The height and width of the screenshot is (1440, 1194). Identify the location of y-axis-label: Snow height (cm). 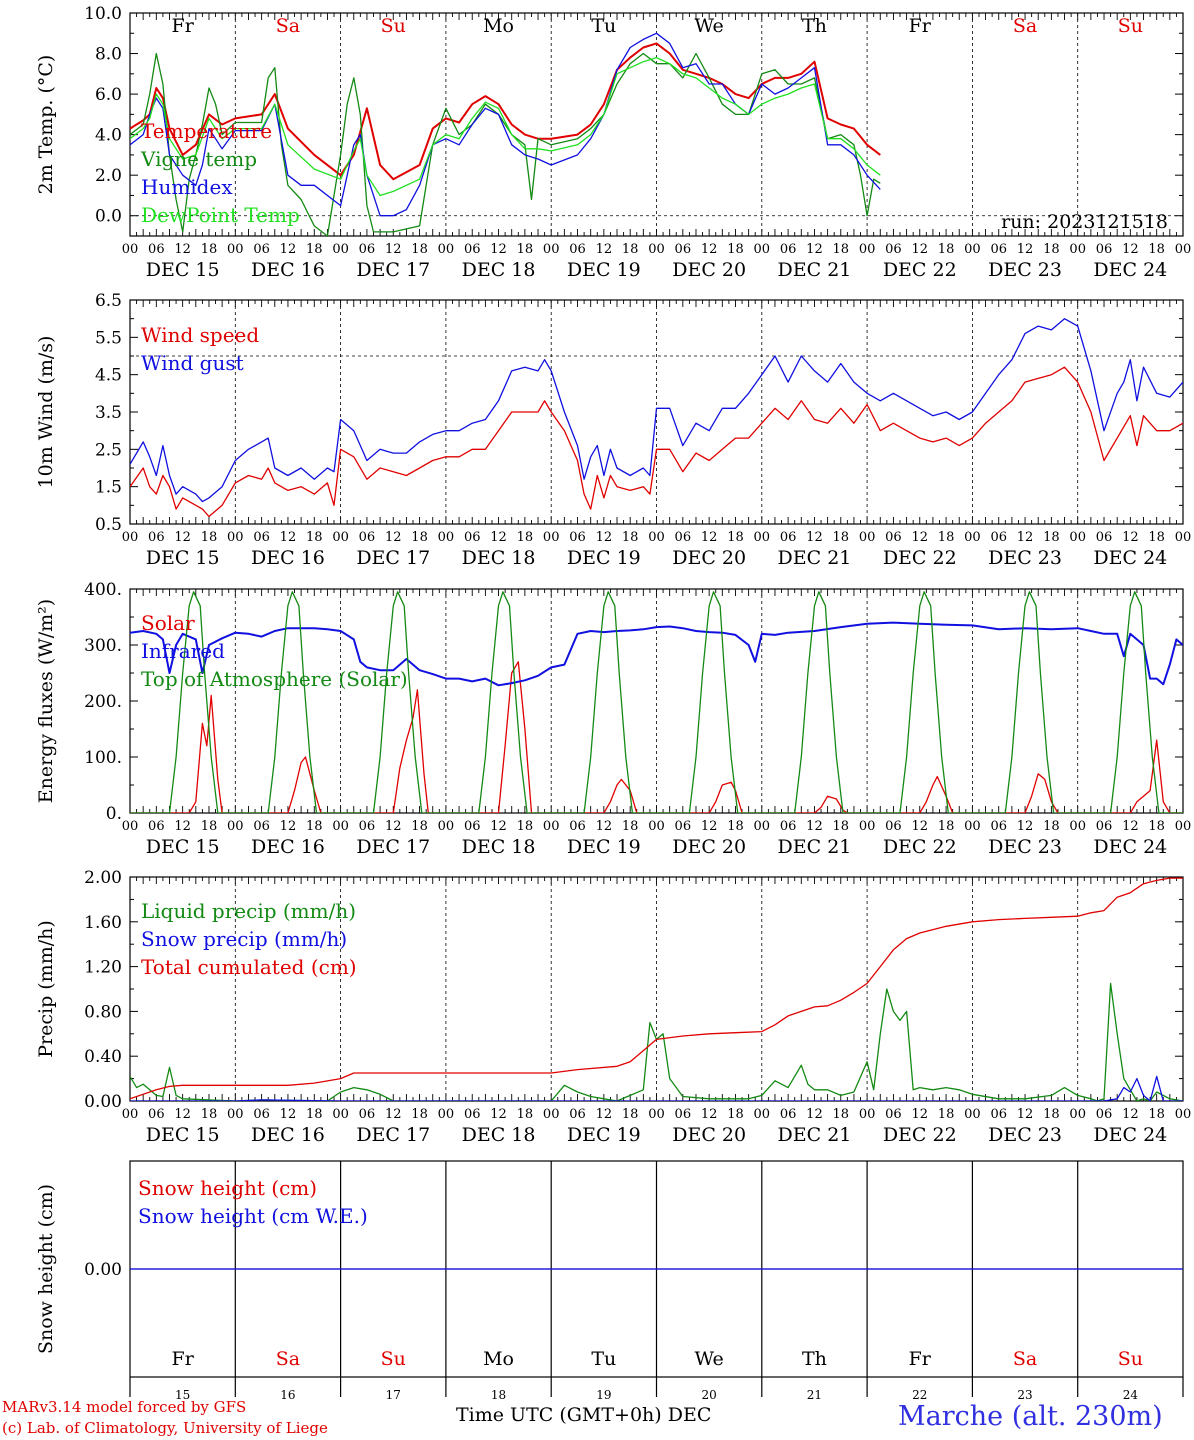
(46, 1269).